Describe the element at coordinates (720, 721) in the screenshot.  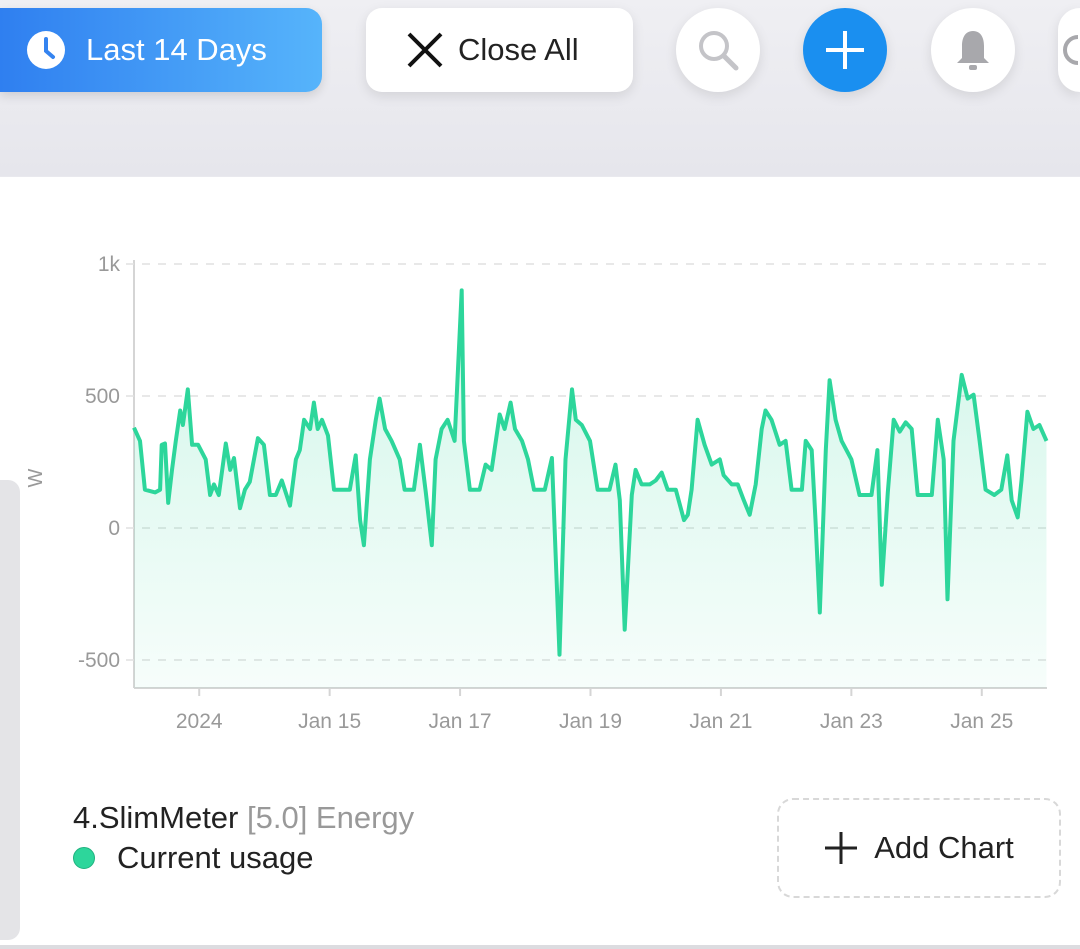
I see `x-tick-label: Jan 21` at that location.